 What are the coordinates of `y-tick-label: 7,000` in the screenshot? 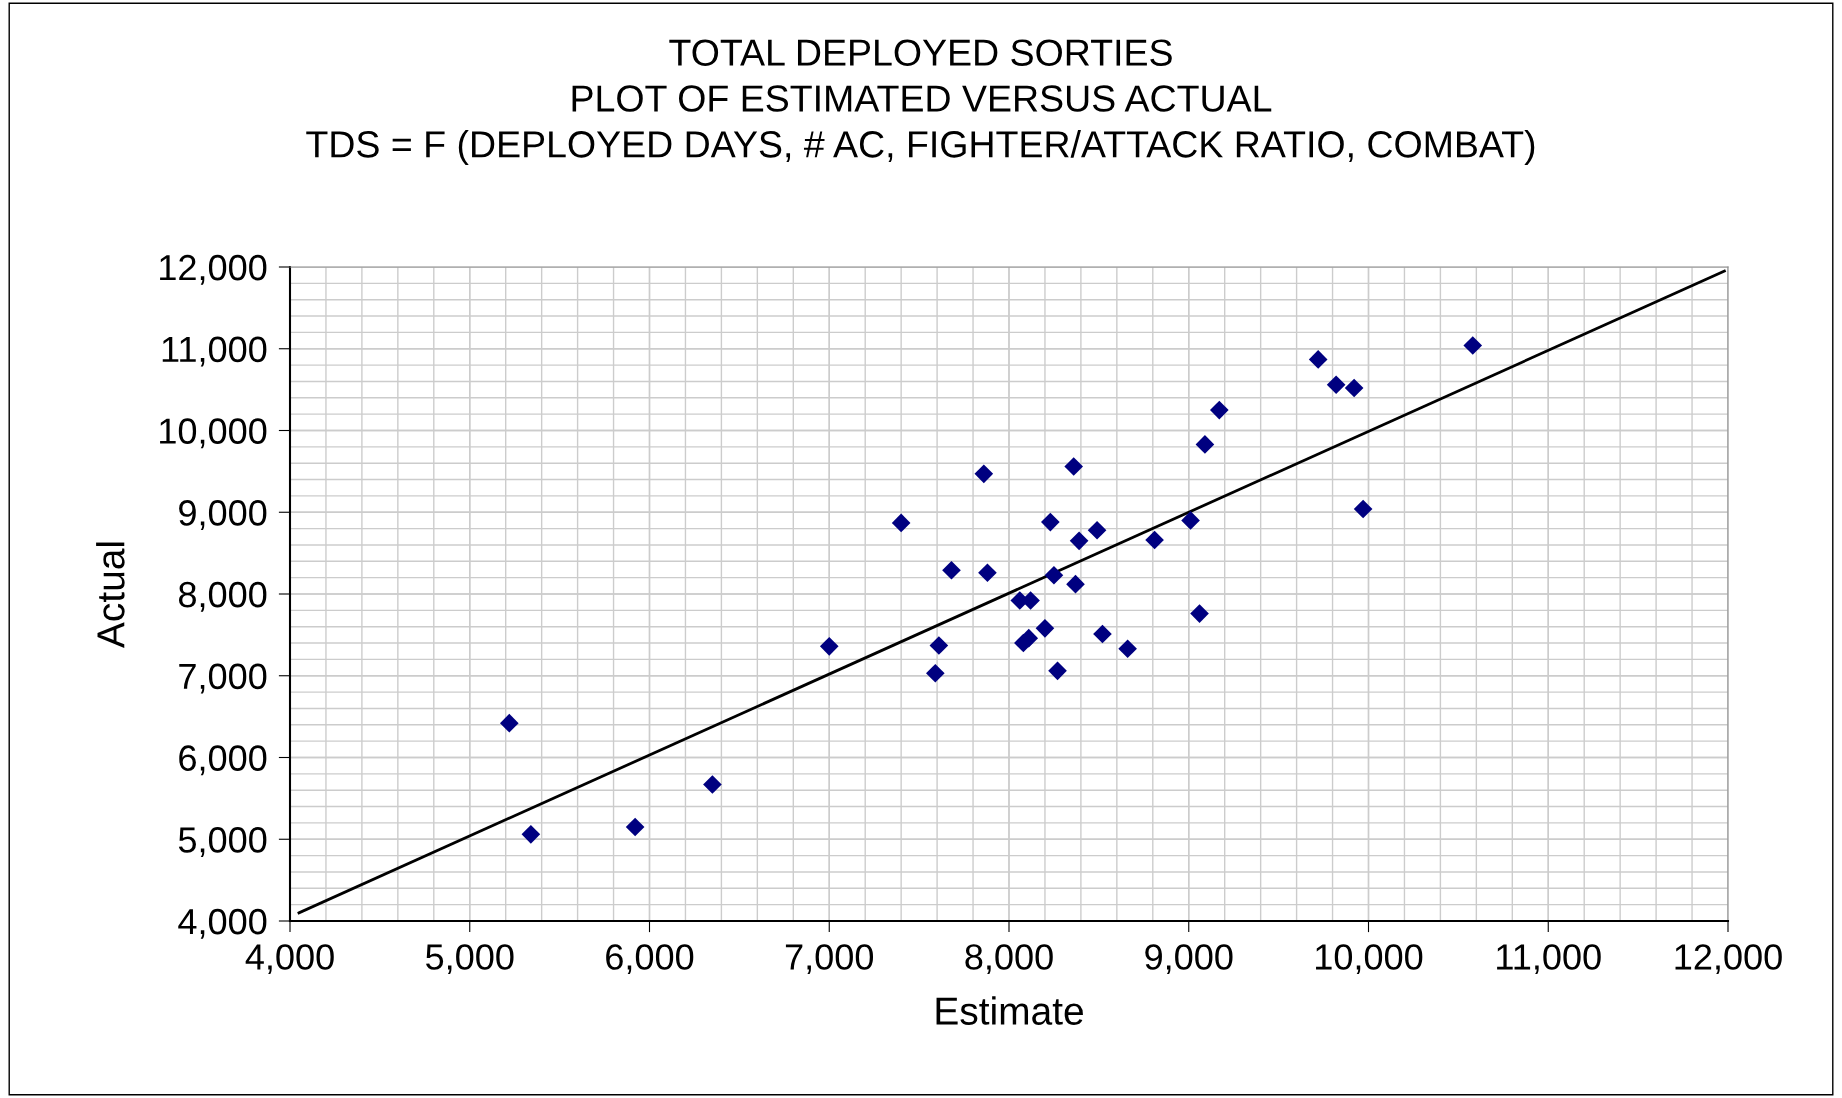 It's located at (223, 678).